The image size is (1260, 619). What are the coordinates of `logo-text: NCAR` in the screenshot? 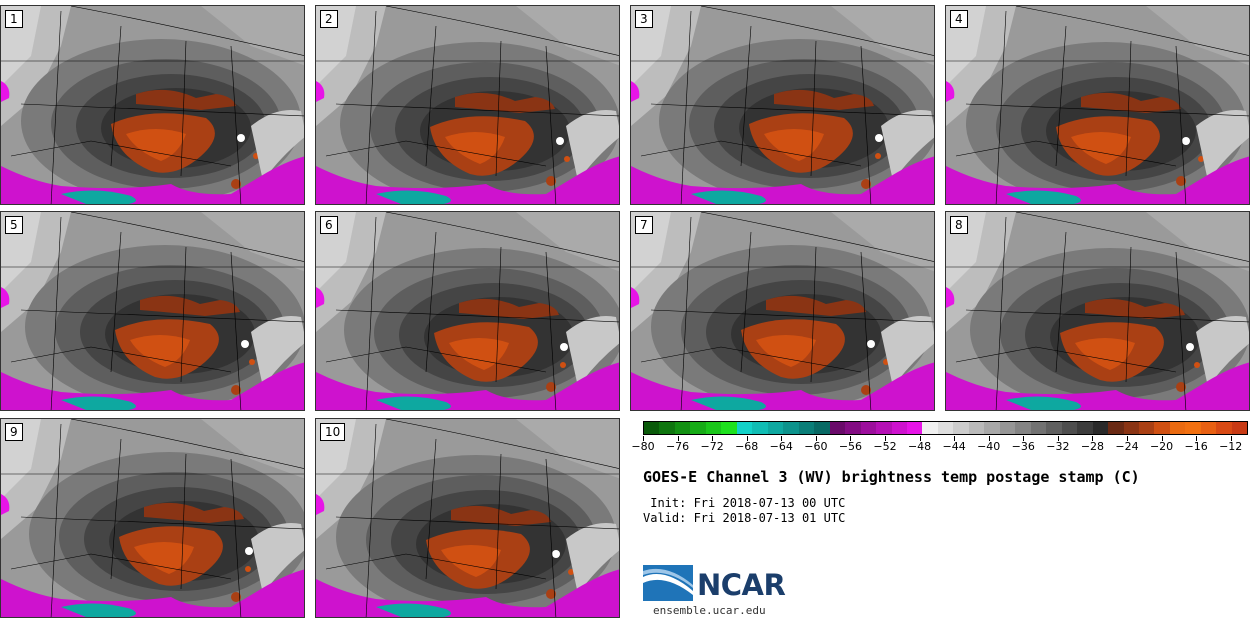 It's located at (741, 585).